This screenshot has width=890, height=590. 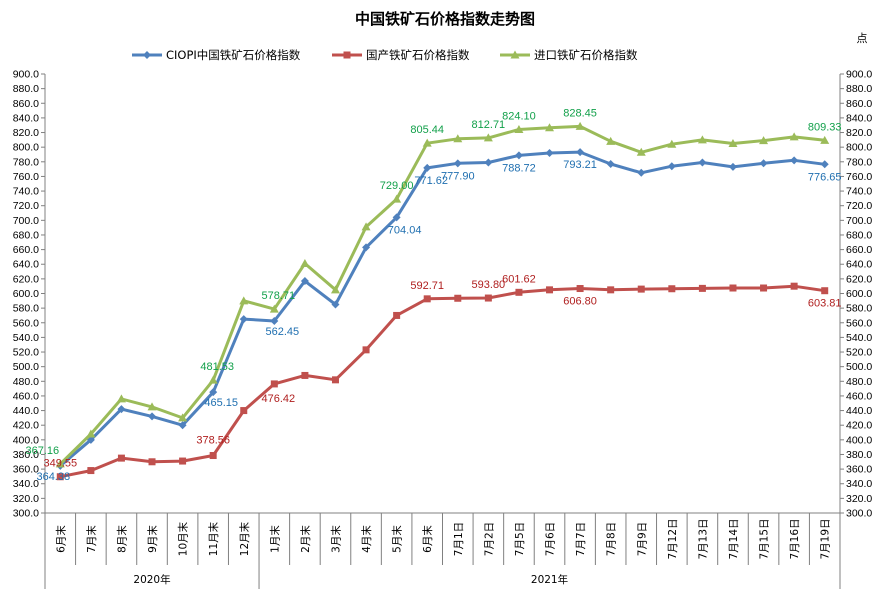 What do you see at coordinates (734, 538) in the screenshot?
I see `x-tick-label: 7月14日` at bounding box center [734, 538].